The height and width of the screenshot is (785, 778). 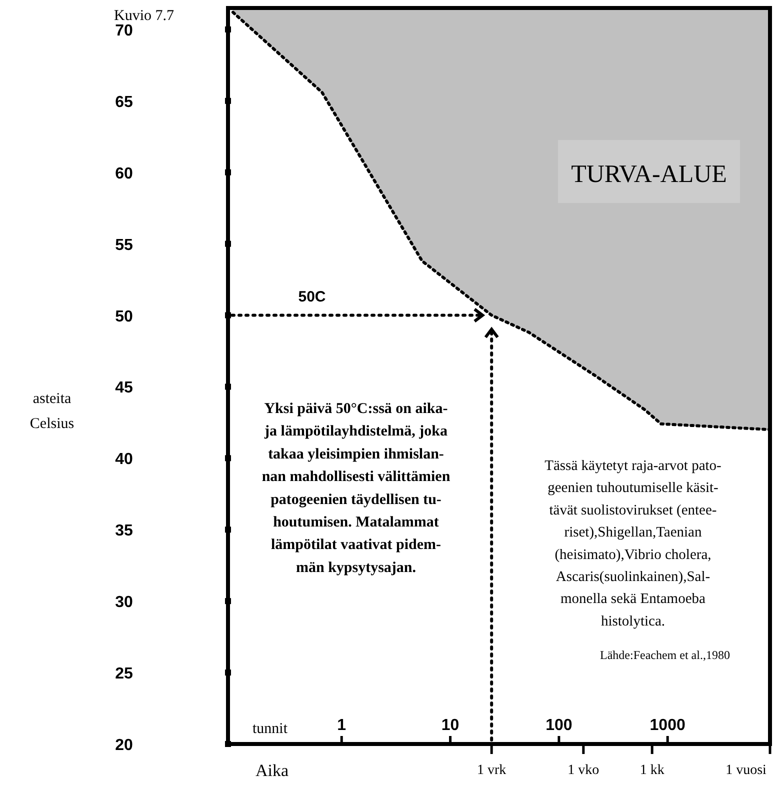 I want to click on y-tick-label: 60, so click(x=124, y=173).